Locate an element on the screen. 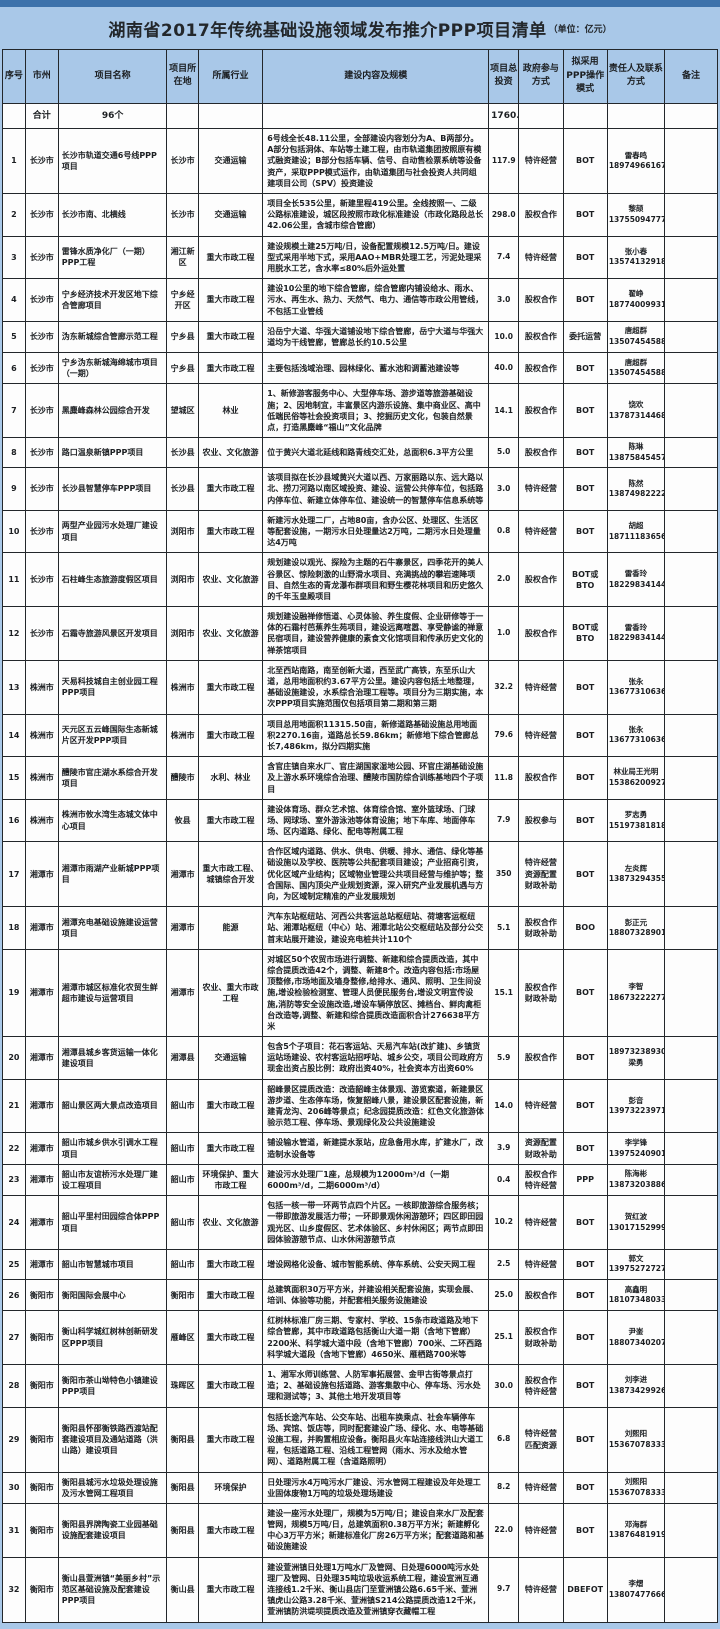 The image size is (720, 1629). row-number: 11 is located at coordinates (14, 580).